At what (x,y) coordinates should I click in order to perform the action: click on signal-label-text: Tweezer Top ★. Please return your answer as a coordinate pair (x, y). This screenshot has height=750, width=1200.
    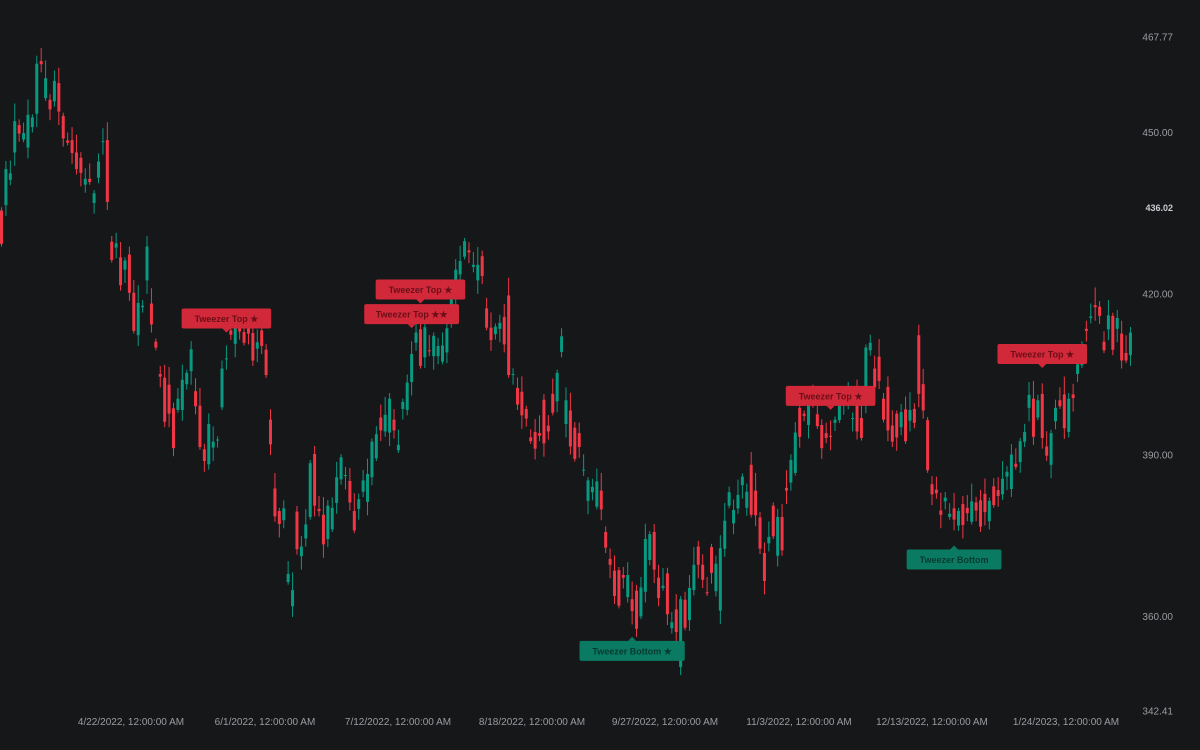
    Looking at the image, I should click on (1042, 354).